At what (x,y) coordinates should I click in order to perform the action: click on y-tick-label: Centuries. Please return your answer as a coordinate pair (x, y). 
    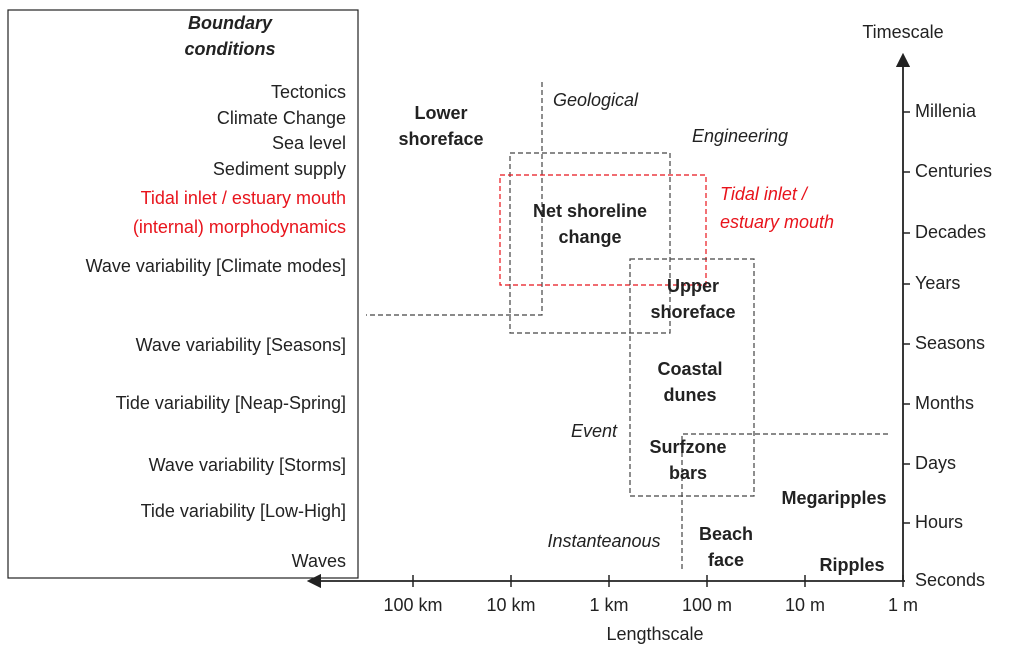
    Looking at the image, I should click on (953, 171).